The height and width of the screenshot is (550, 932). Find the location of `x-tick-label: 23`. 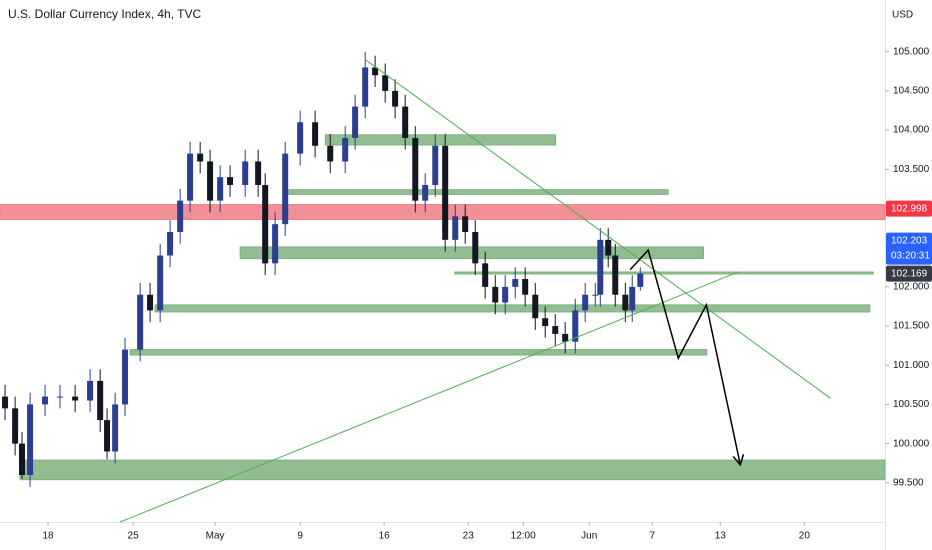

x-tick-label: 23 is located at coordinates (469, 536).